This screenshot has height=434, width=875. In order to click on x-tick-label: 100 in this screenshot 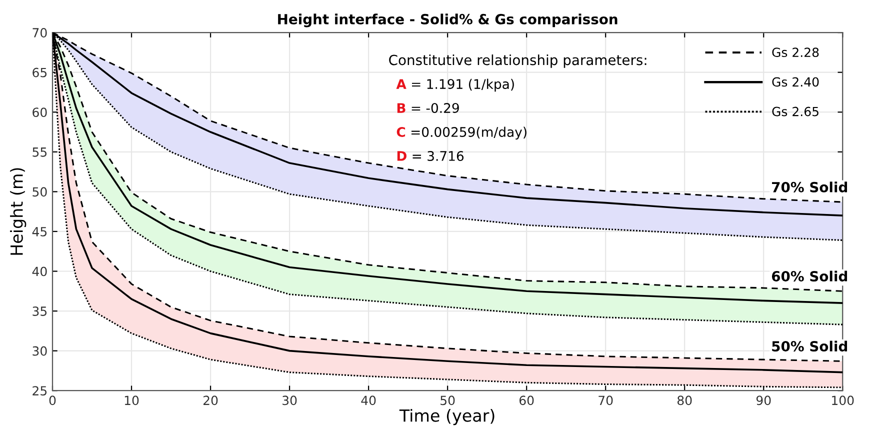, I will do `click(843, 401)`.